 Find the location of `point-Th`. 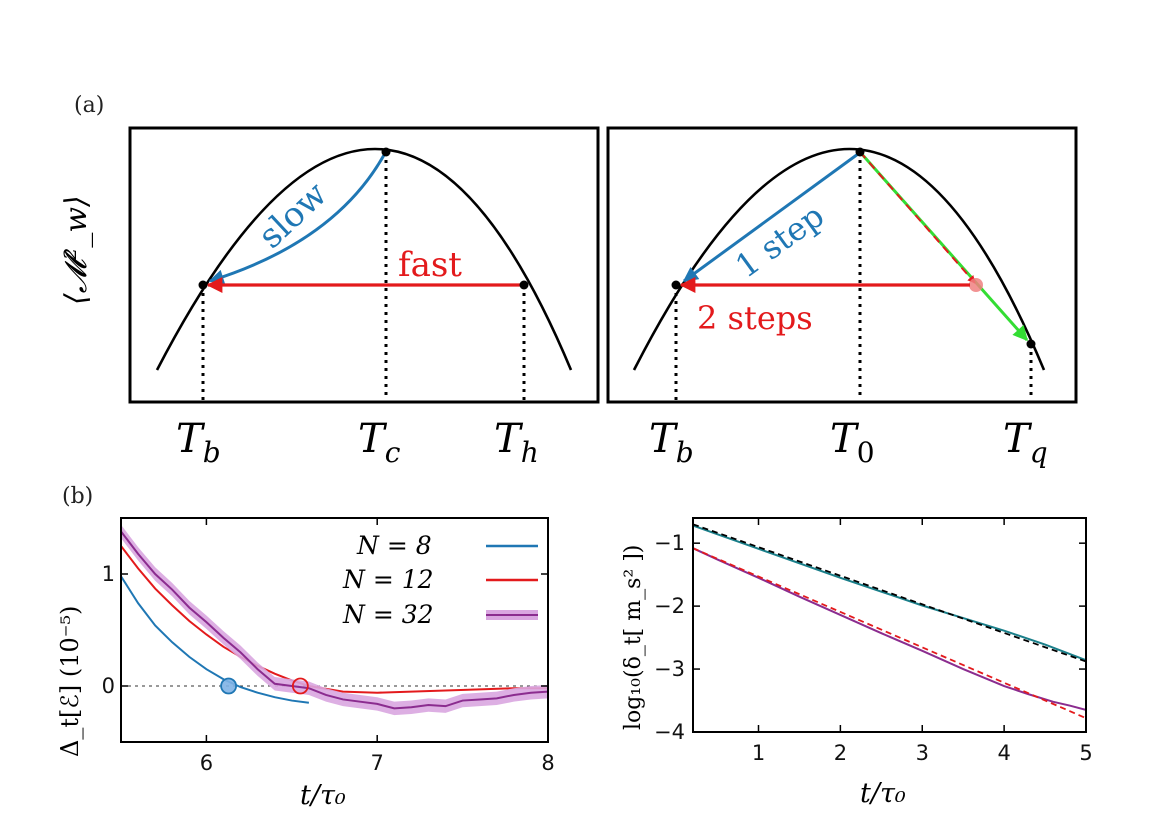

point-Th is located at coordinates (524, 285).